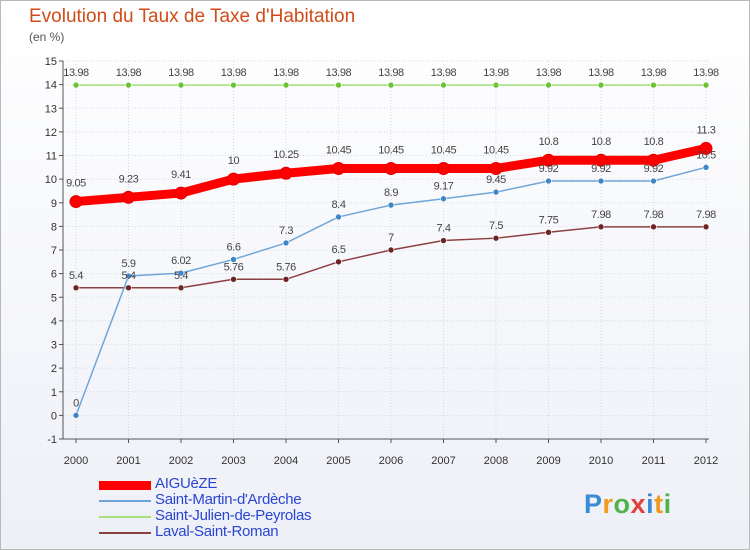 The height and width of the screenshot is (550, 750). Describe the element at coordinates (638, 504) in the screenshot. I see `logo-letter: x` at that location.